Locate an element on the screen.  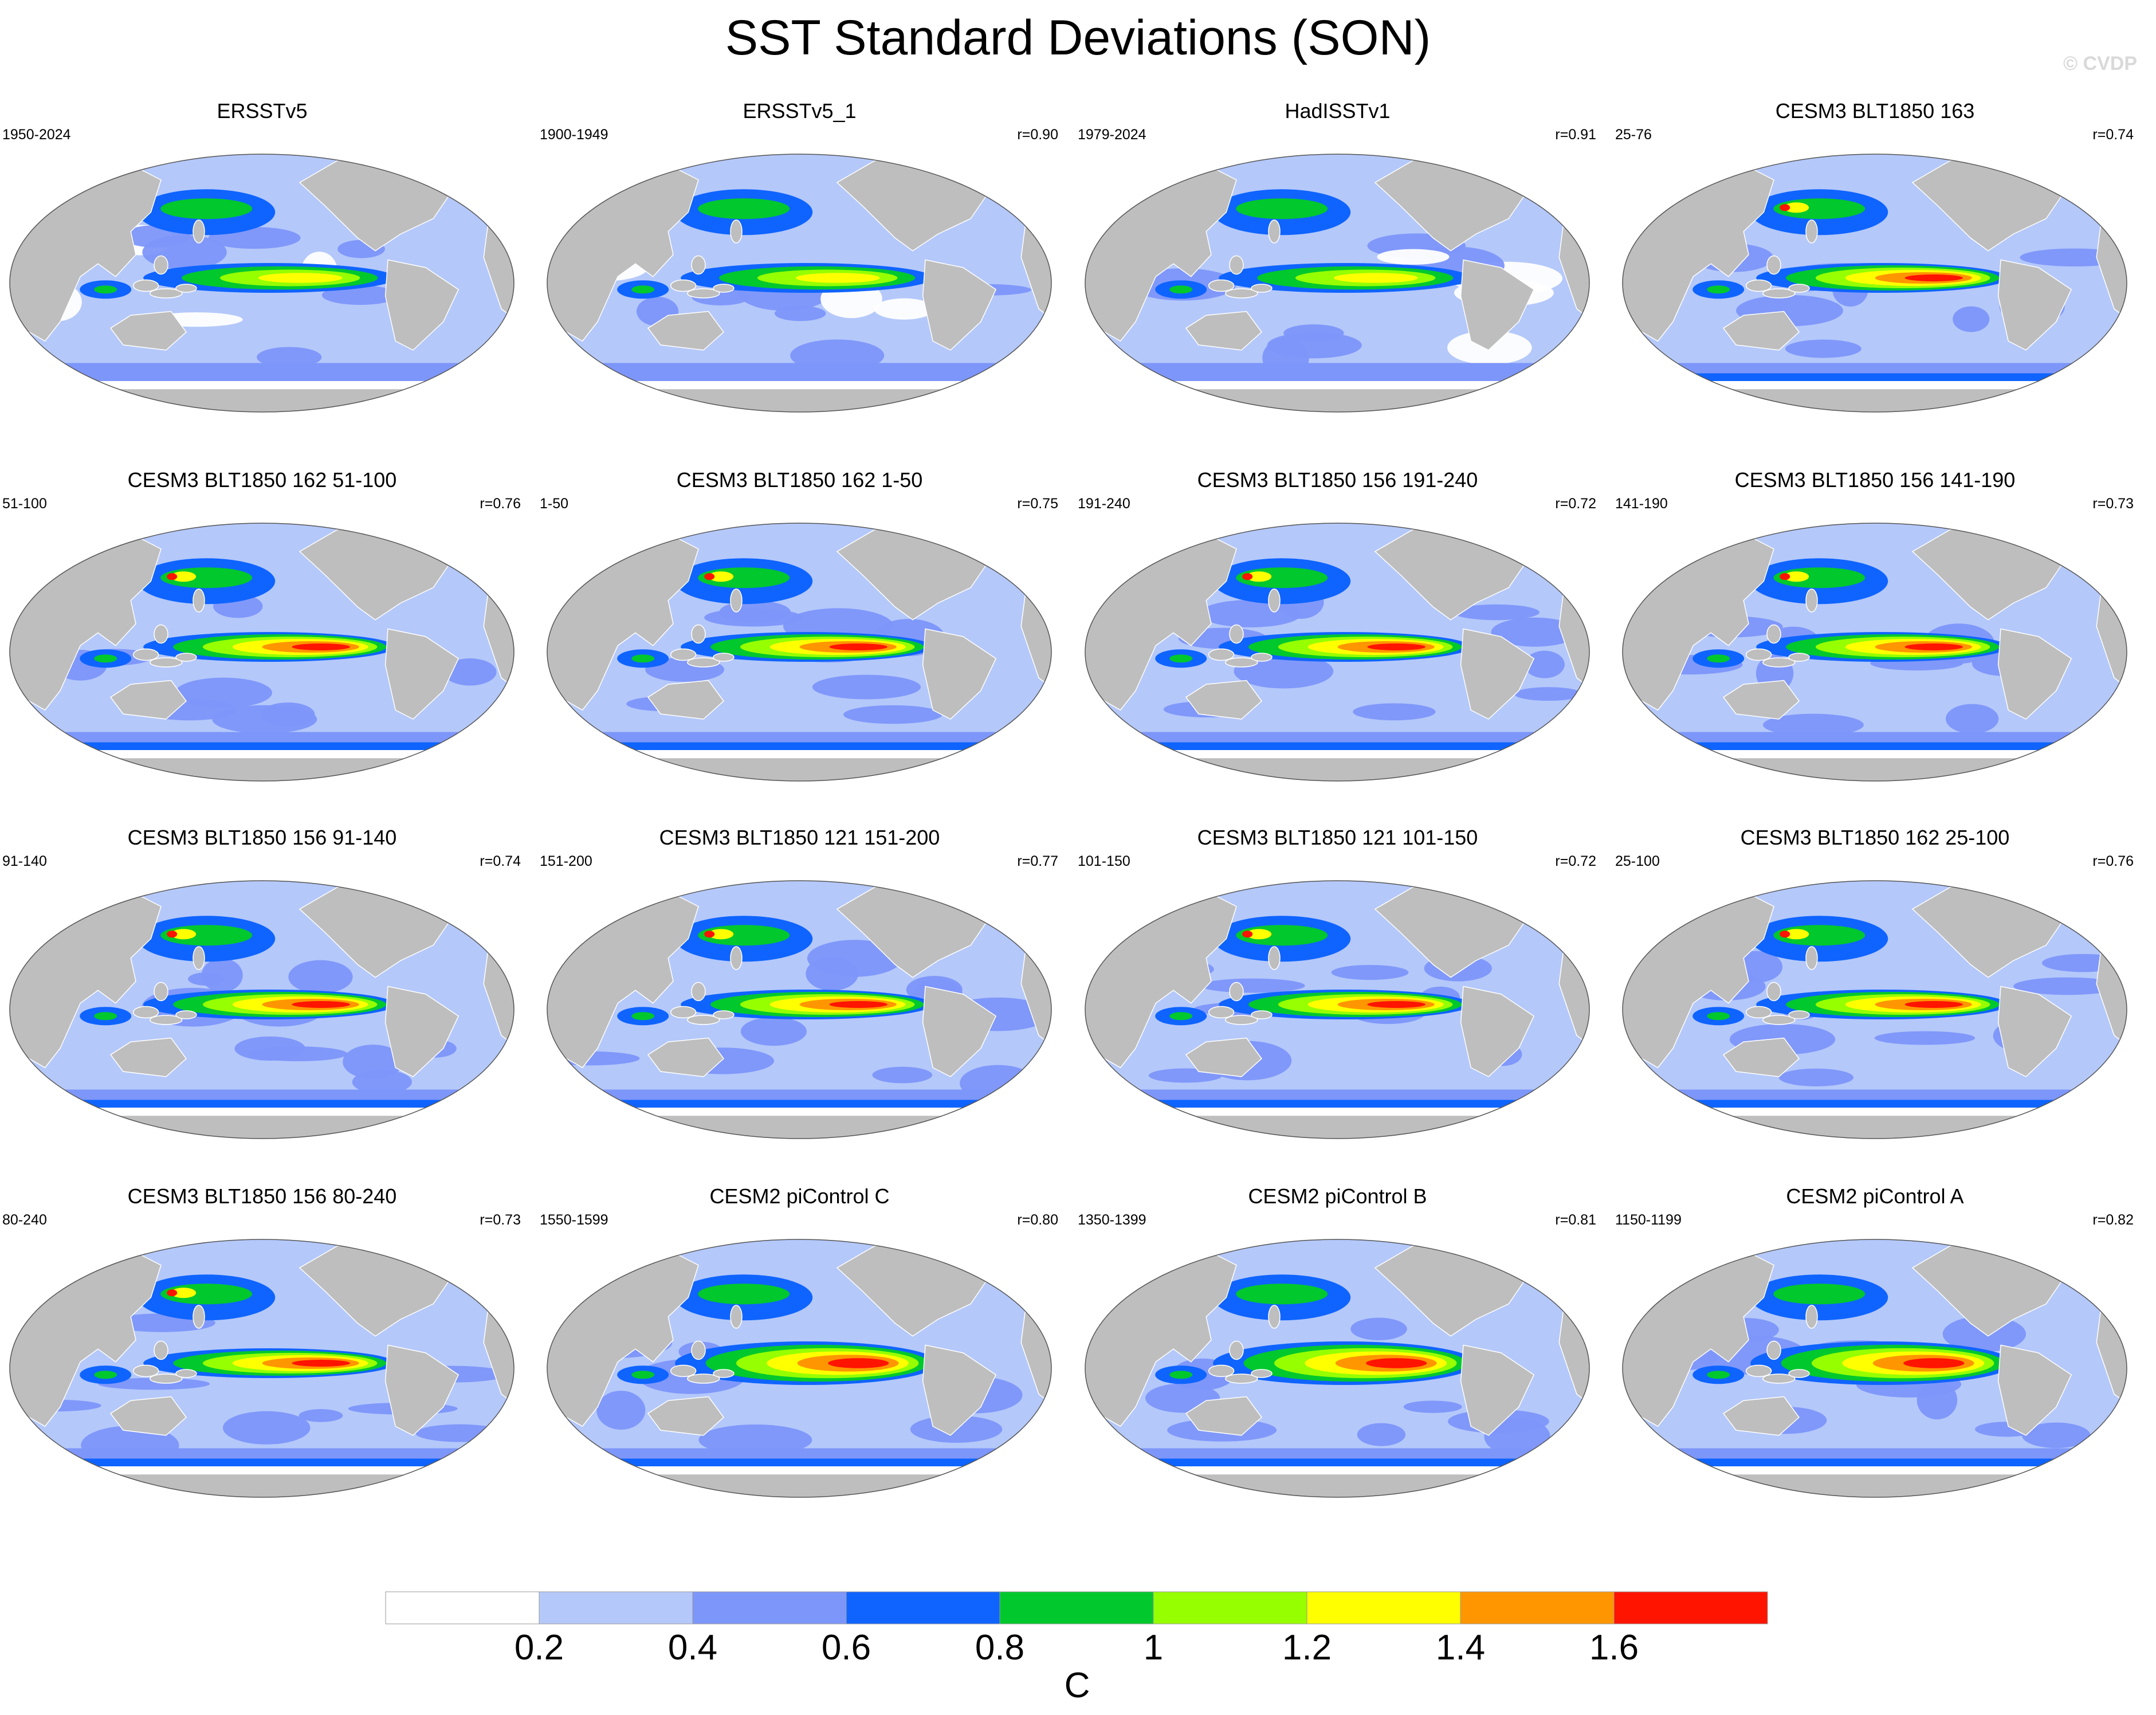
colorbar-tick-label: 0.4 is located at coordinates (692, 1647).